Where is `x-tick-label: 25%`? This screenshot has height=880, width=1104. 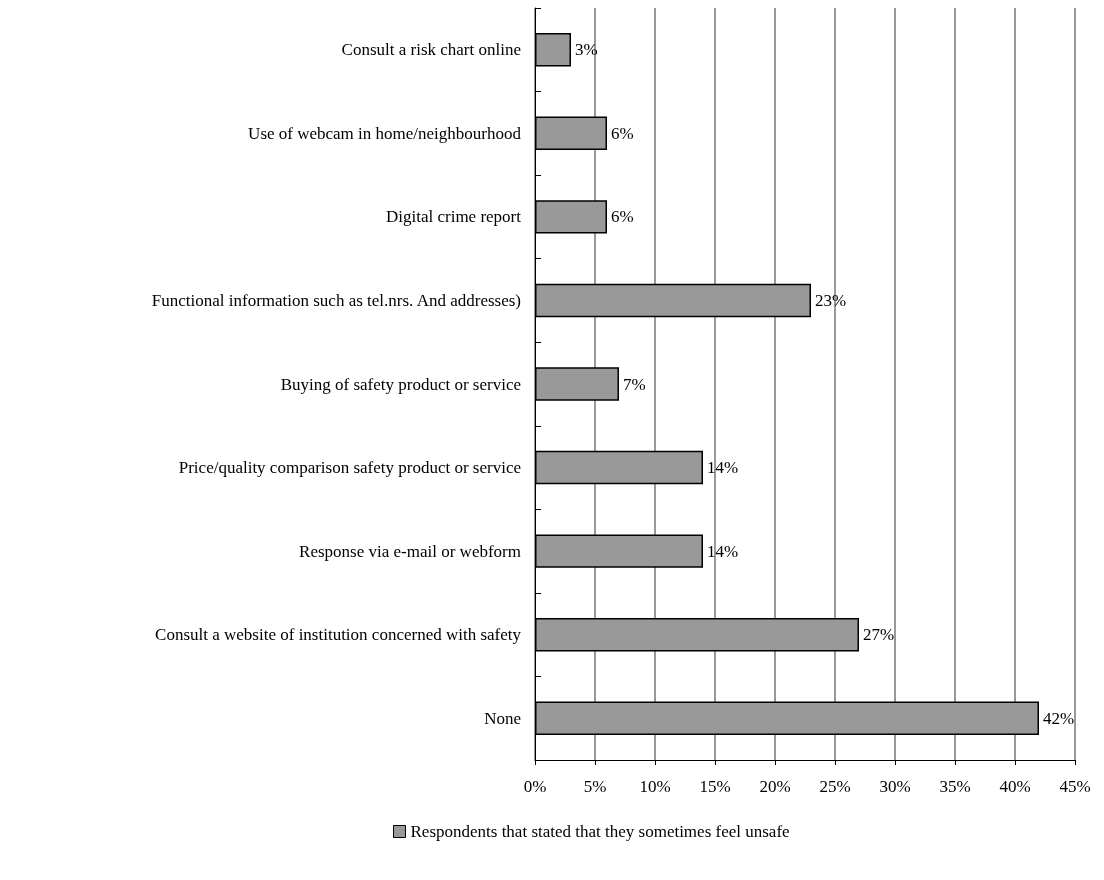
x-tick-label: 25% is located at coordinates (835, 786).